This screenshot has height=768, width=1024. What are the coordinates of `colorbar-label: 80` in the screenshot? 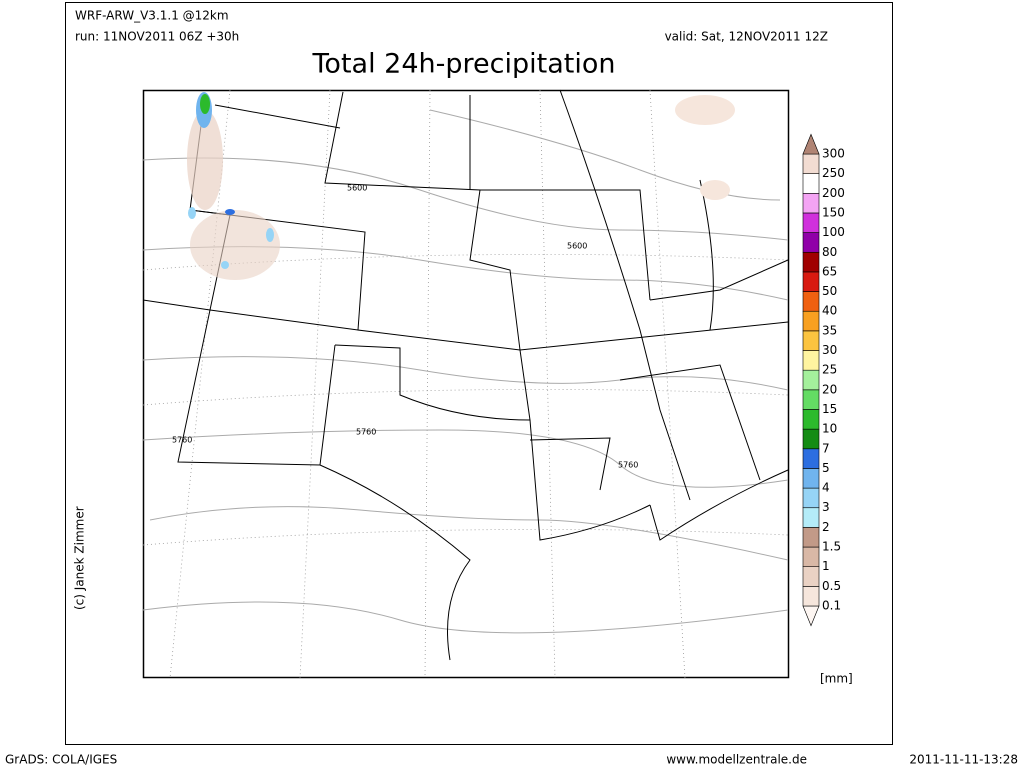 It's located at (829, 252).